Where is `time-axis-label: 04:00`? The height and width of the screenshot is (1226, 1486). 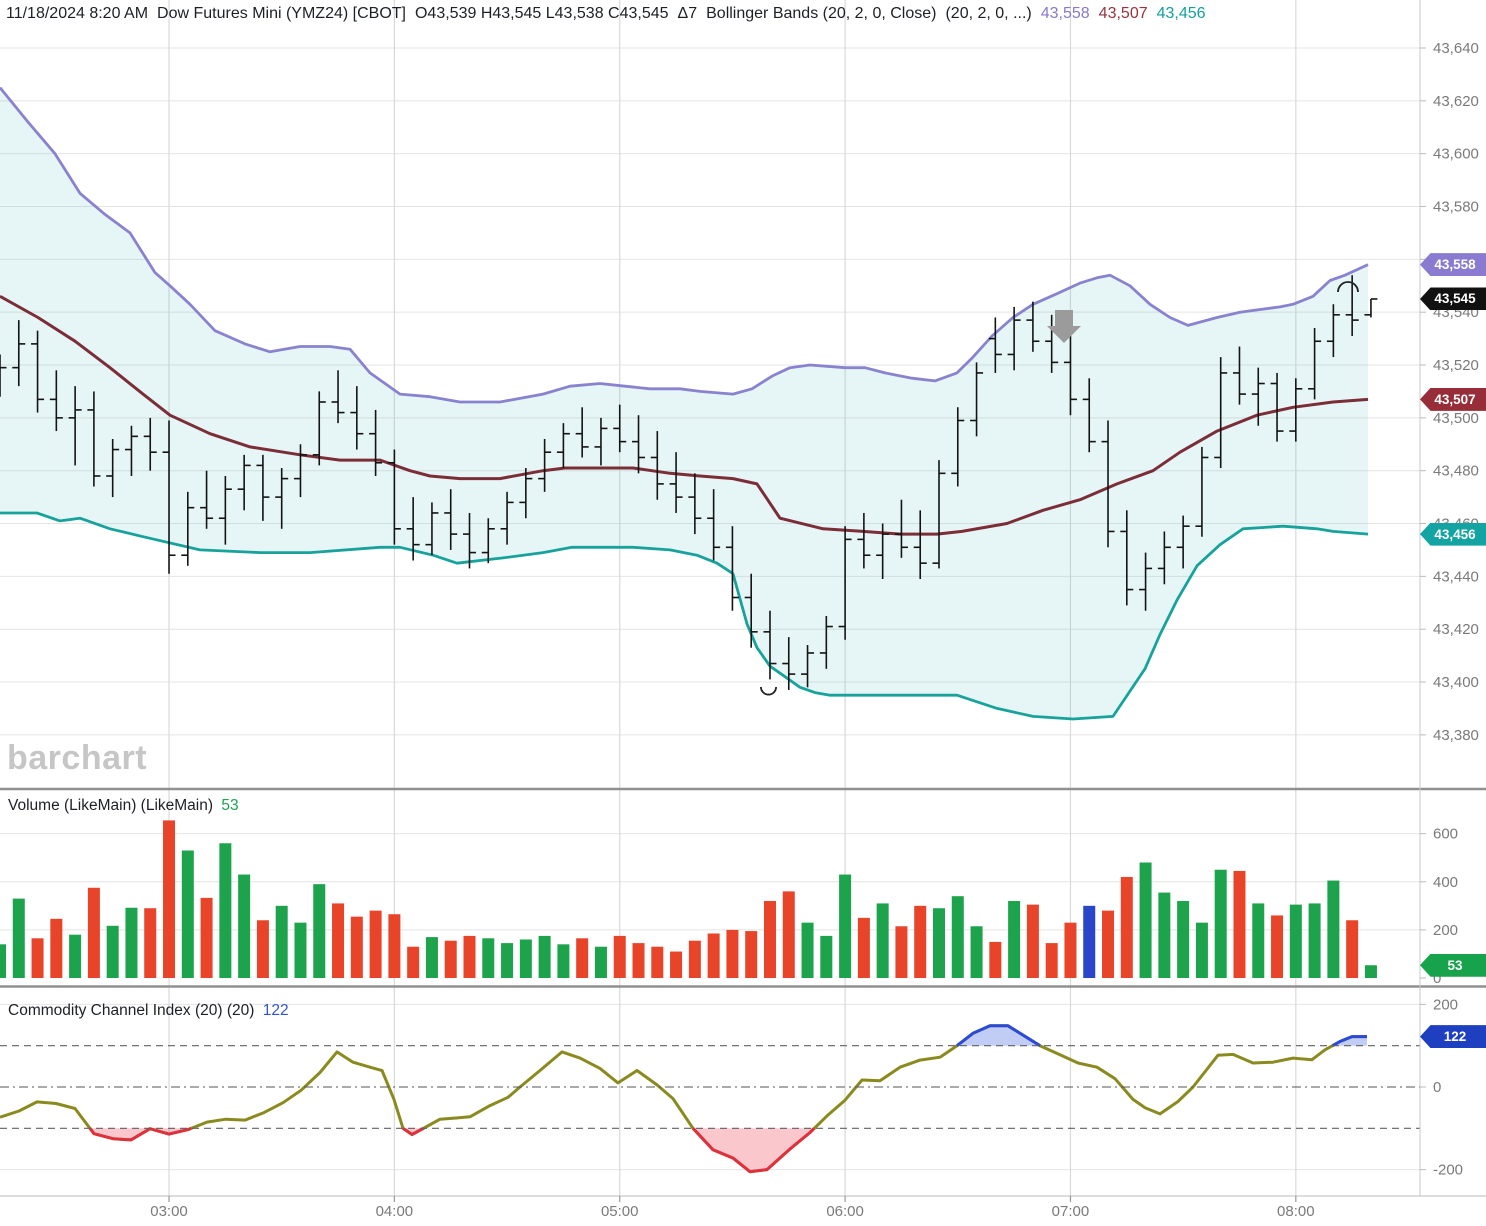 time-axis-label: 04:00 is located at coordinates (395, 1211).